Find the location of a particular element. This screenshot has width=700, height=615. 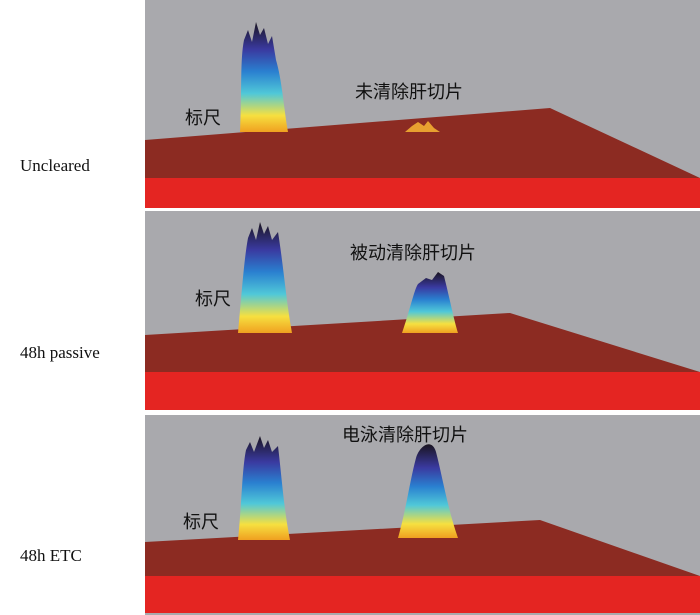

panel-caption: 未清除肝切片 is located at coordinates (409, 92).